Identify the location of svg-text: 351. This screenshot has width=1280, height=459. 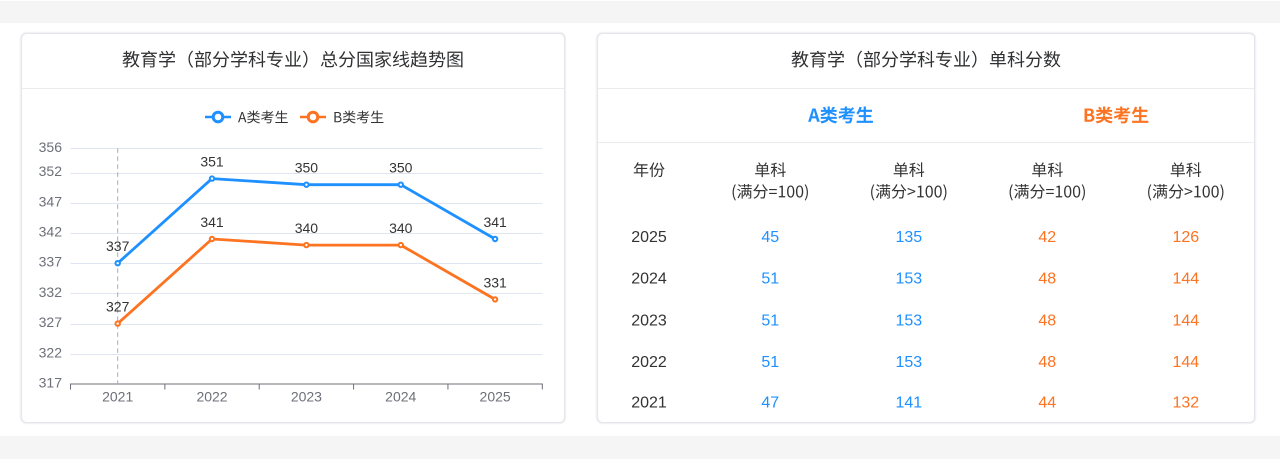
(212, 162).